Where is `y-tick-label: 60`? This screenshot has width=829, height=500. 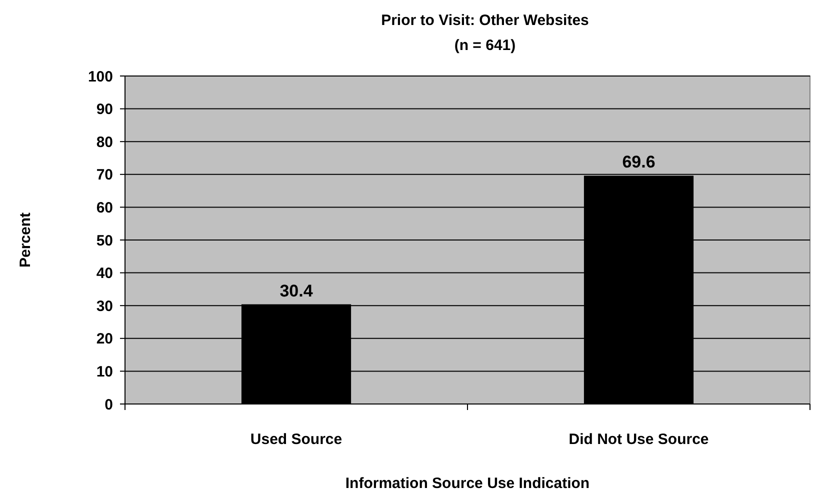
y-tick-label: 60 is located at coordinates (104, 207).